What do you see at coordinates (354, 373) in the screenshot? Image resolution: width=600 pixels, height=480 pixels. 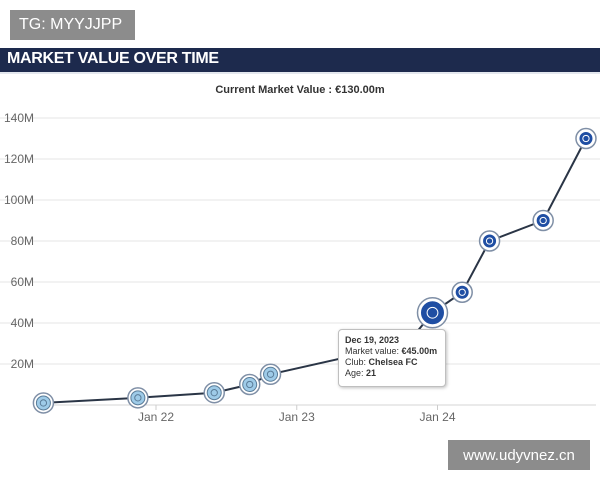 I see `tooltip-age-label: Age:` at bounding box center [354, 373].